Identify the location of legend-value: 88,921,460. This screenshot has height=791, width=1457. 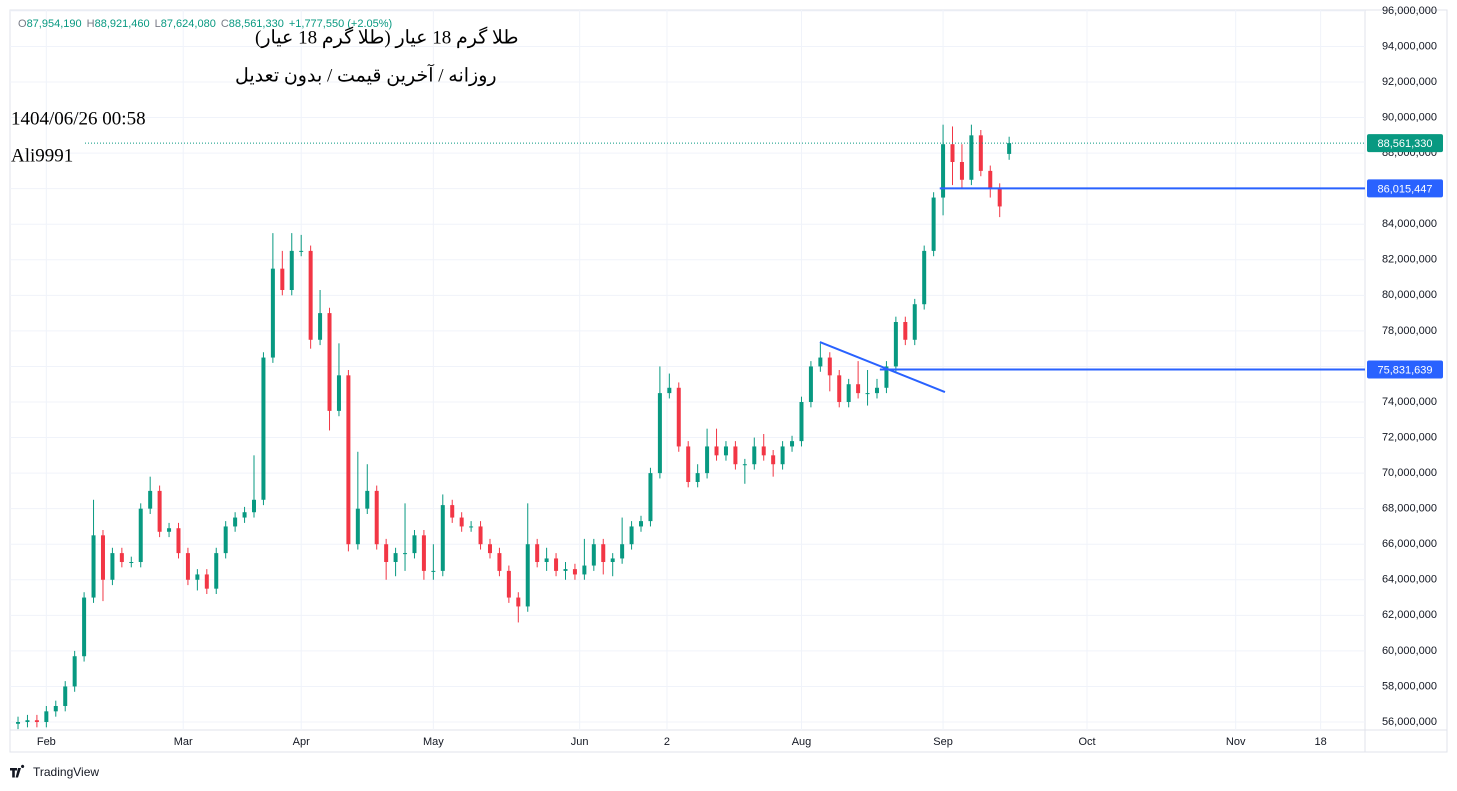
(122, 24).